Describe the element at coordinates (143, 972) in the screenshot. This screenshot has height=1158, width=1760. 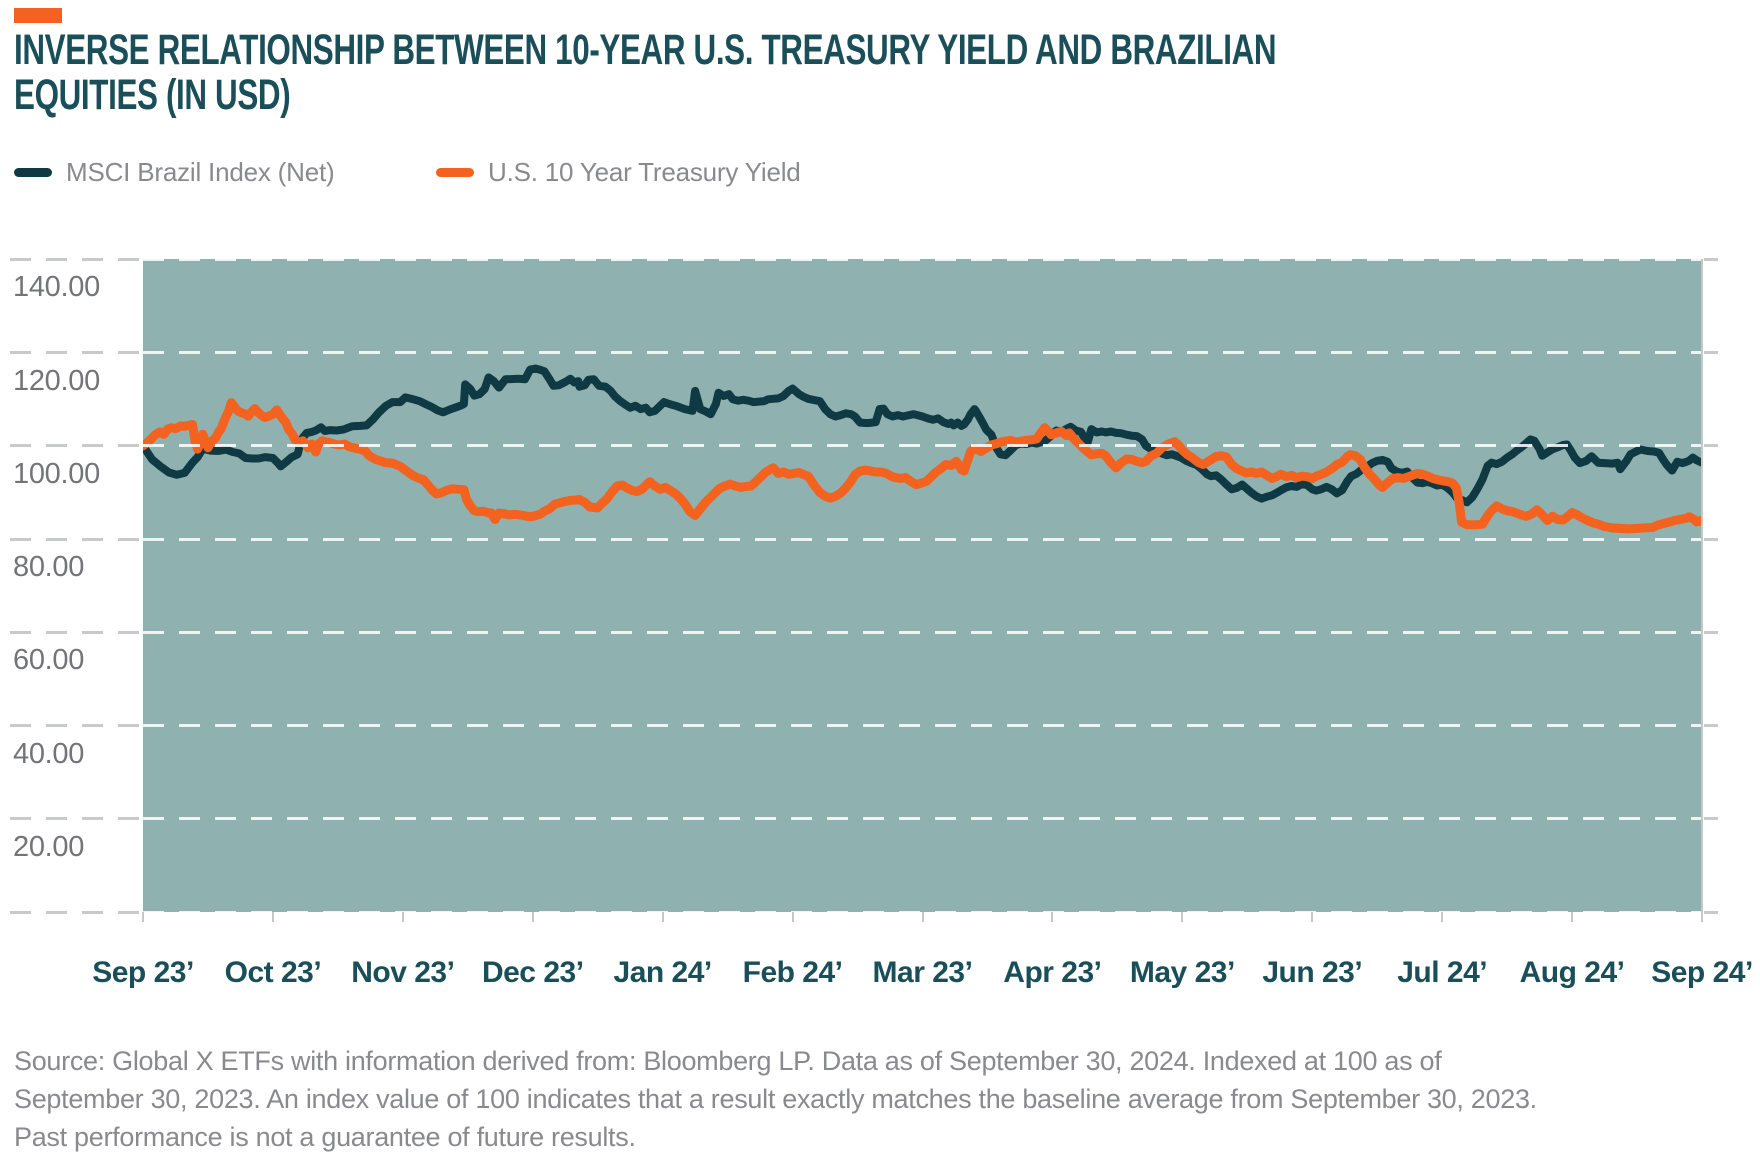
I see `x-axis-label-Sep23: Sep 23’` at that location.